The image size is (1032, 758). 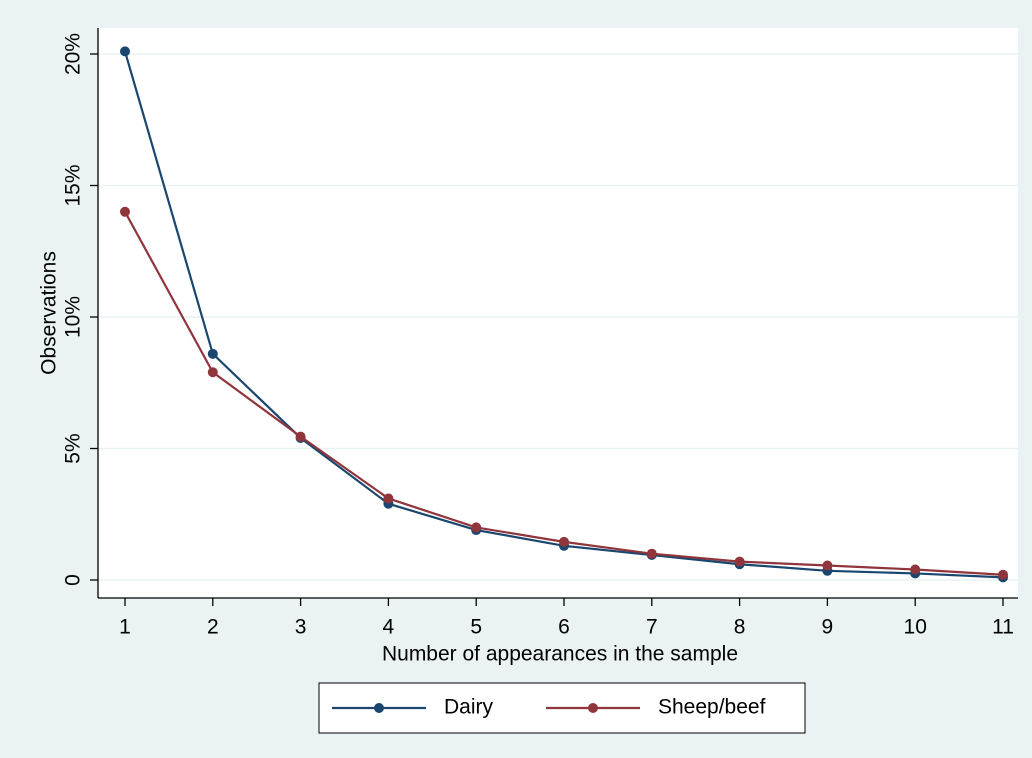 What do you see at coordinates (73, 448) in the screenshot?
I see `y-tick-label: 5%` at bounding box center [73, 448].